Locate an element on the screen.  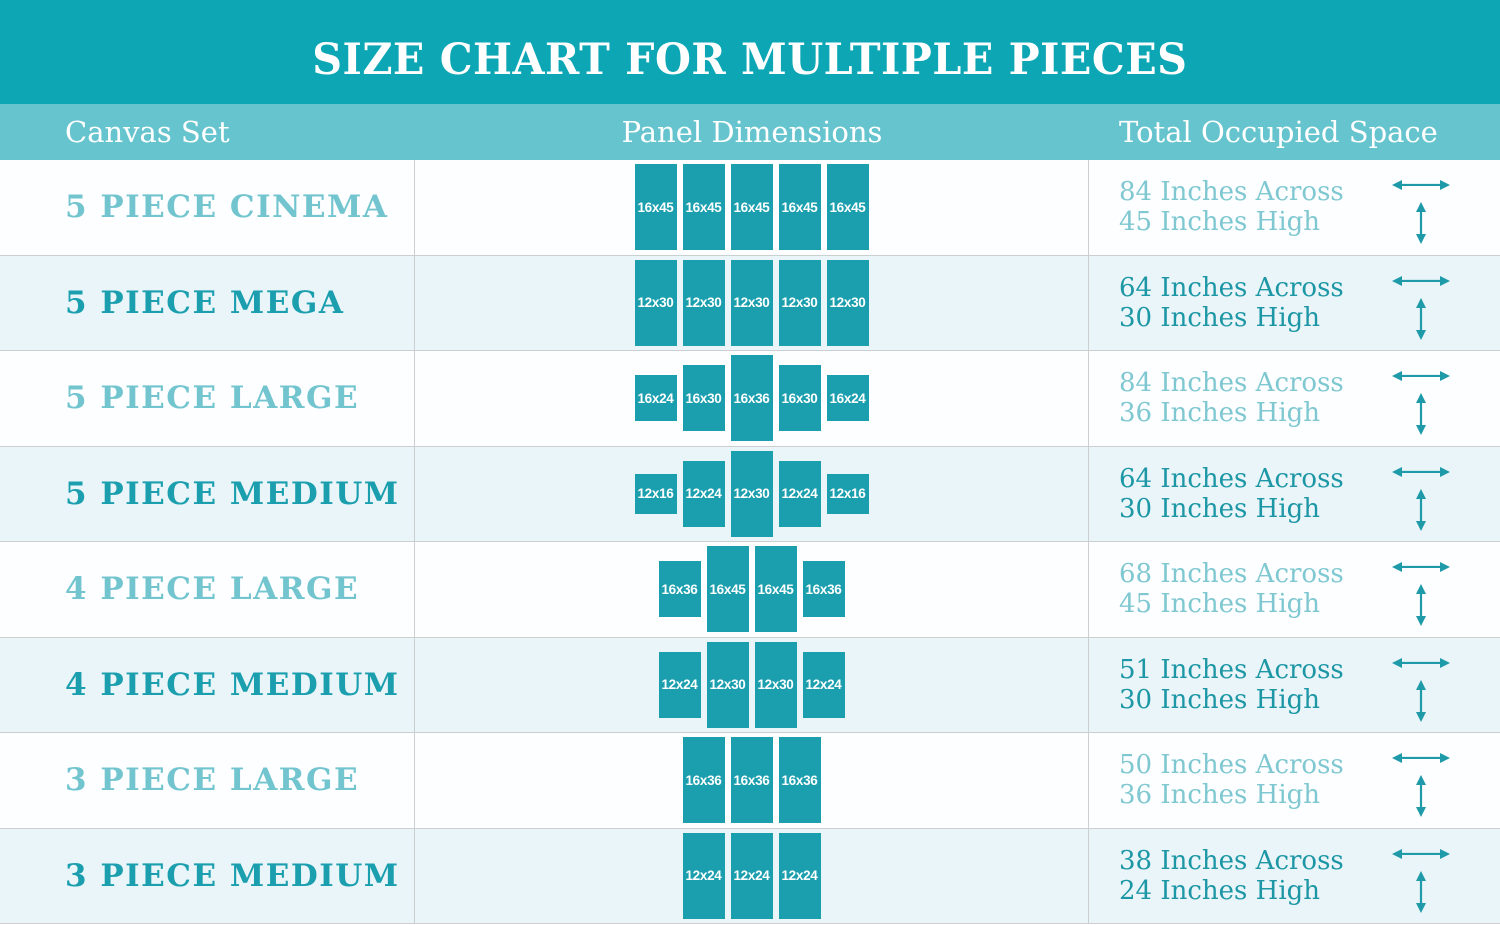
occupied-space-text: 84 Inches Across 45 Inches High is located at coordinates (1231, 207).